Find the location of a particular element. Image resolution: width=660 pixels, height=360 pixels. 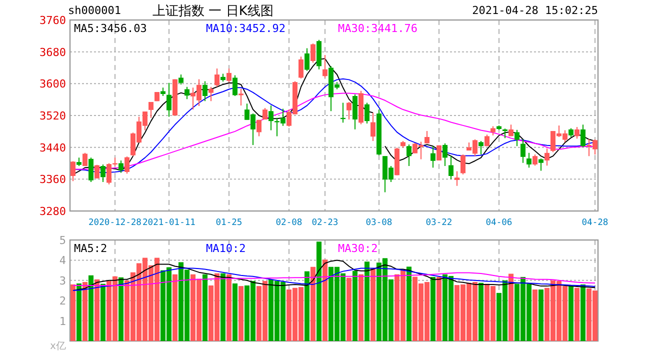

text: MA10:3452.92 is located at coordinates (246, 28).